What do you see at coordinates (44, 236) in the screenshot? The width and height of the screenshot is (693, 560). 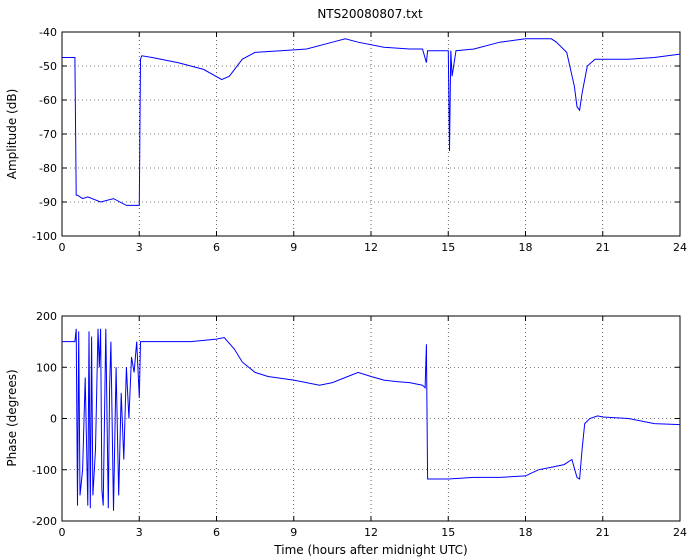 I see `amplitude-y-tick-label: -100` at bounding box center [44, 236].